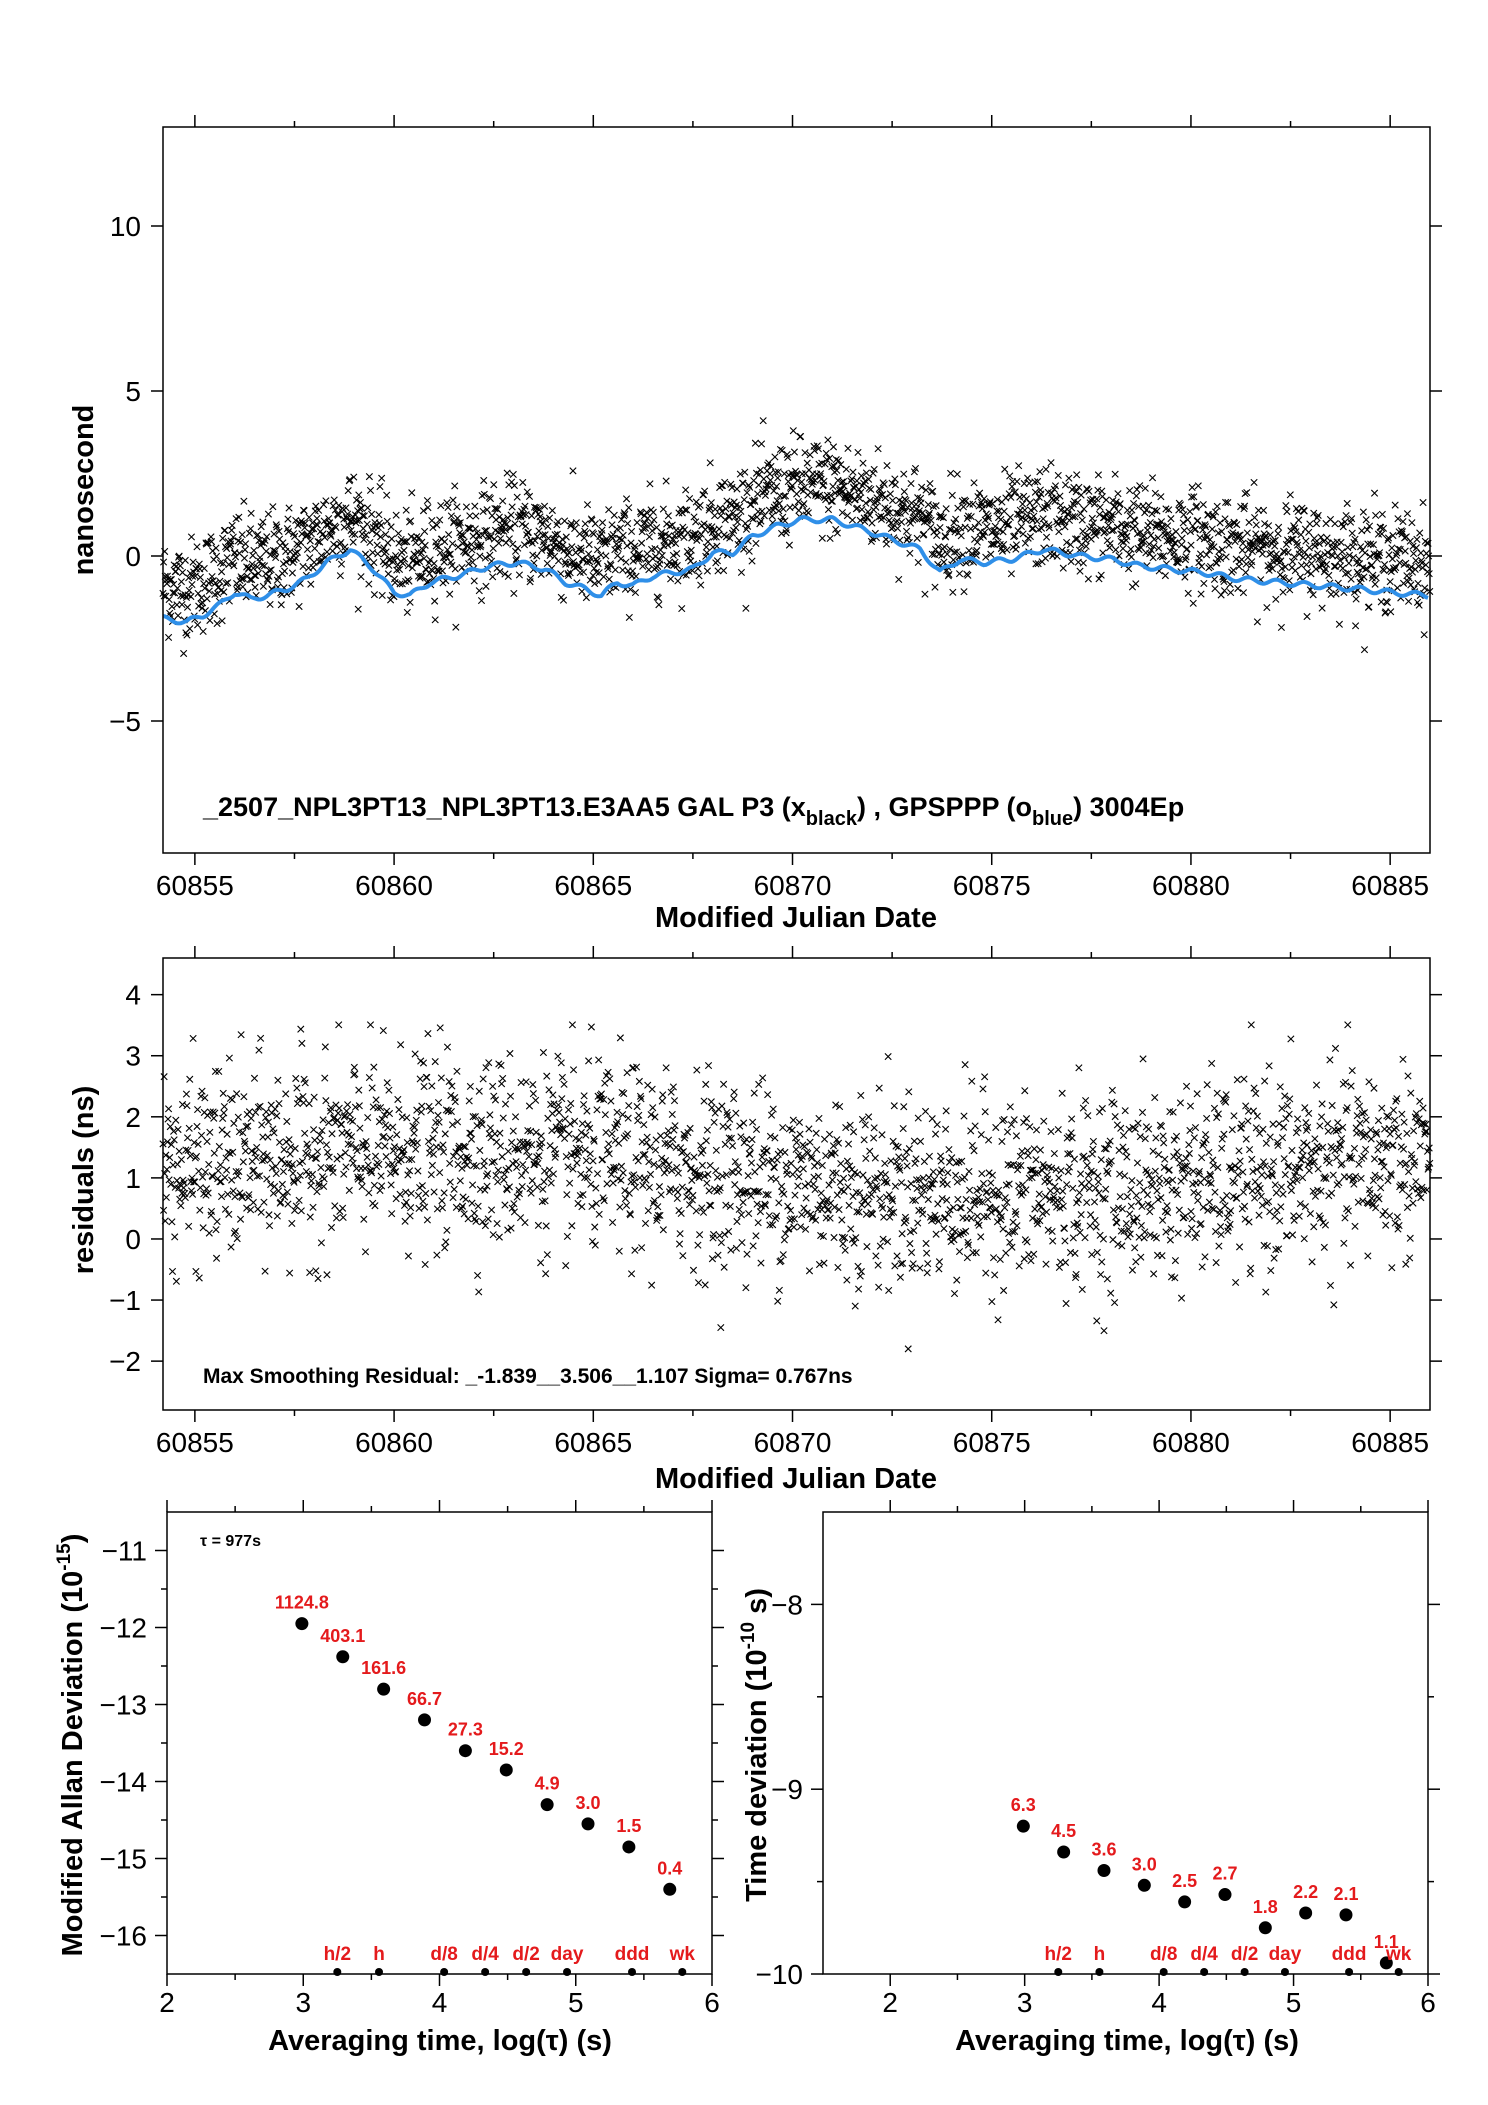  I want to click on time-marker-dot, so click(632, 1972).